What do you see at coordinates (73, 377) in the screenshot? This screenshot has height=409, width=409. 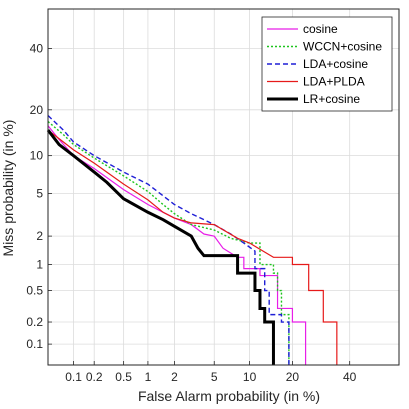 I see `x-tick-label: 0.1` at bounding box center [73, 377].